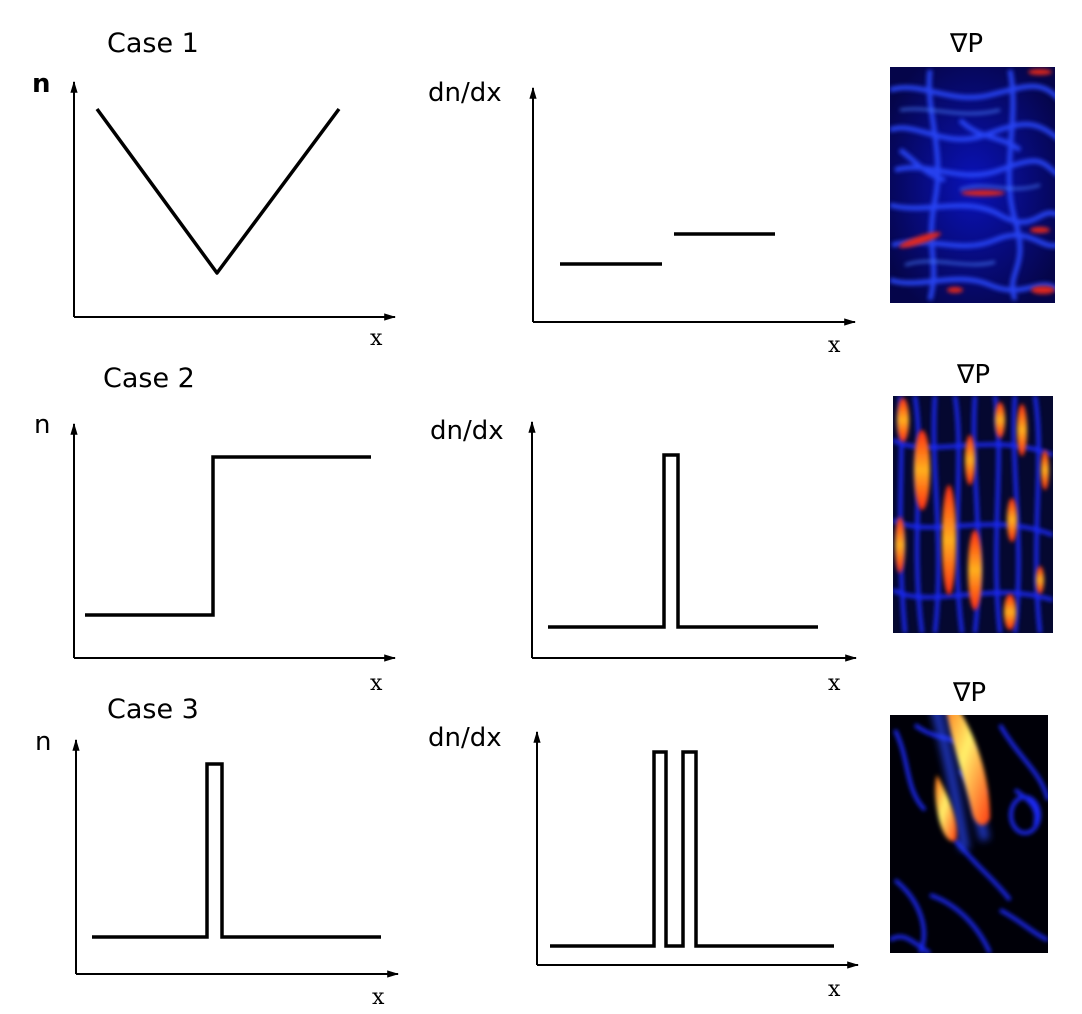 This screenshot has width=1082, height=1014. I want to click on case-2-derivative-plot: dn/dx x, so click(644, 556).